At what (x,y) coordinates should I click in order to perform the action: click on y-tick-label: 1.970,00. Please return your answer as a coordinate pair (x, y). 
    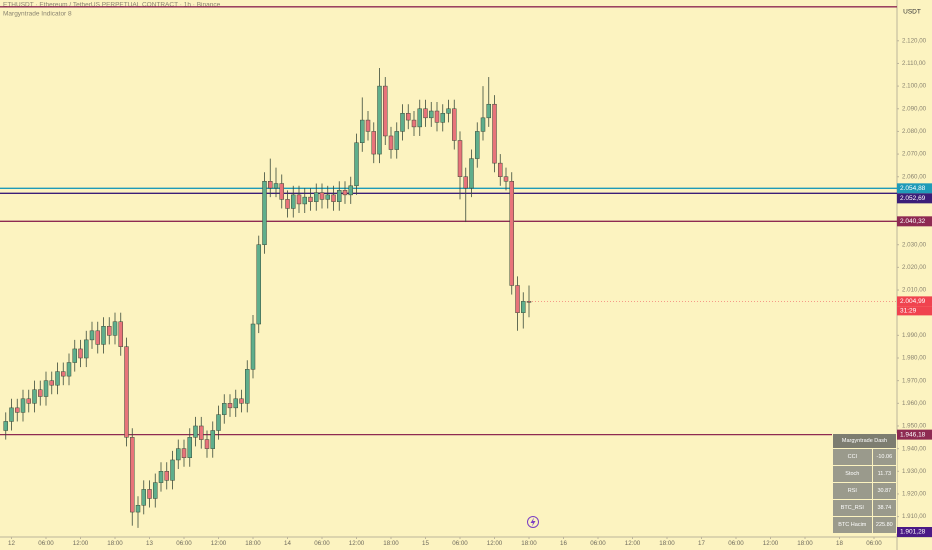
    Looking at the image, I should click on (914, 380).